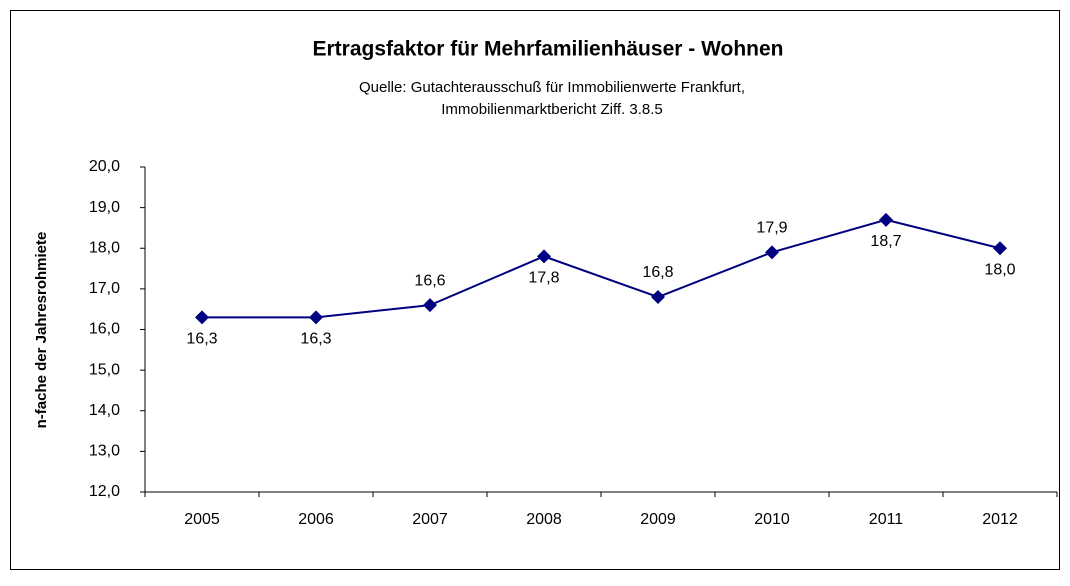 The width and height of the screenshot is (1070, 586). What do you see at coordinates (885, 241) in the screenshot?
I see `data-label: 18,7` at bounding box center [885, 241].